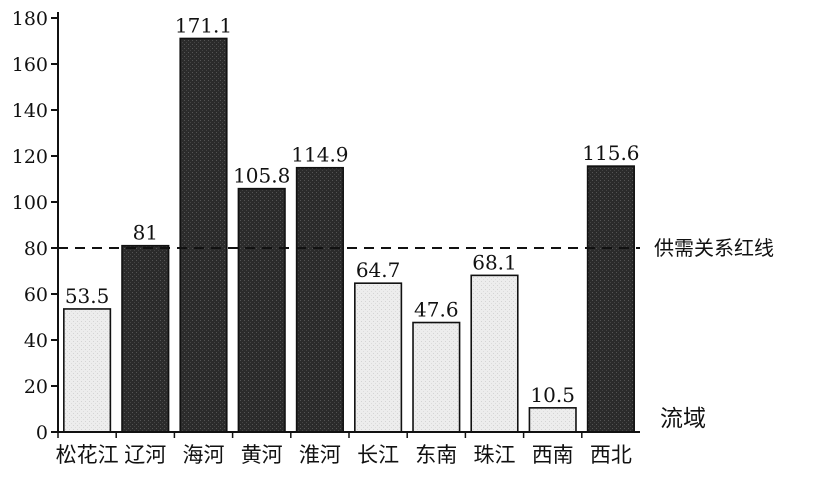 This screenshot has width=814, height=477. Describe the element at coordinates (30, 19) in the screenshot. I see `y-tick-label: 180` at that location.